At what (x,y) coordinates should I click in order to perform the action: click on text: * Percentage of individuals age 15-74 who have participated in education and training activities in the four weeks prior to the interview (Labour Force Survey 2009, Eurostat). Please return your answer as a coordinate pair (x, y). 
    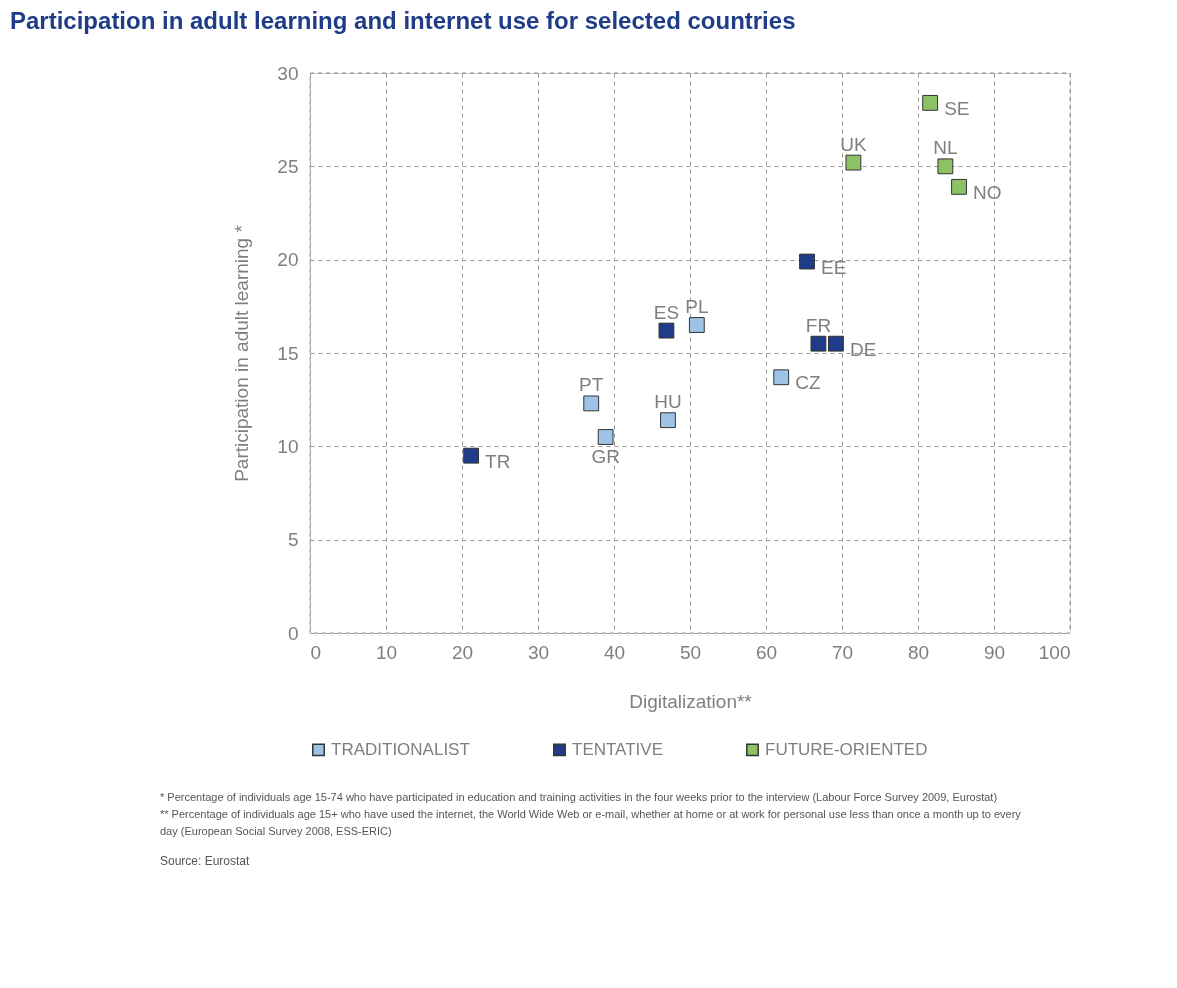
    Looking at the image, I should click on (579, 797).